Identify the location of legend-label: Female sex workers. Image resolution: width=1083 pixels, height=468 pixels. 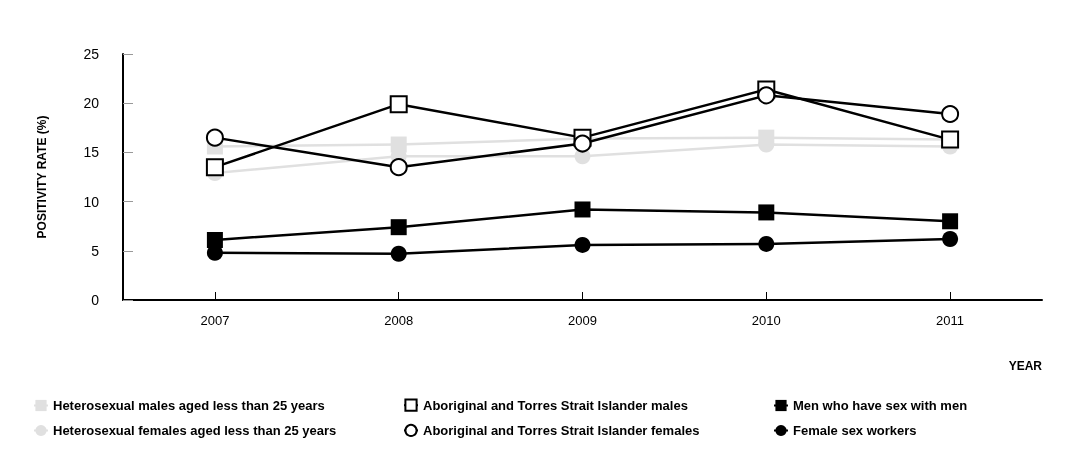
(855, 430).